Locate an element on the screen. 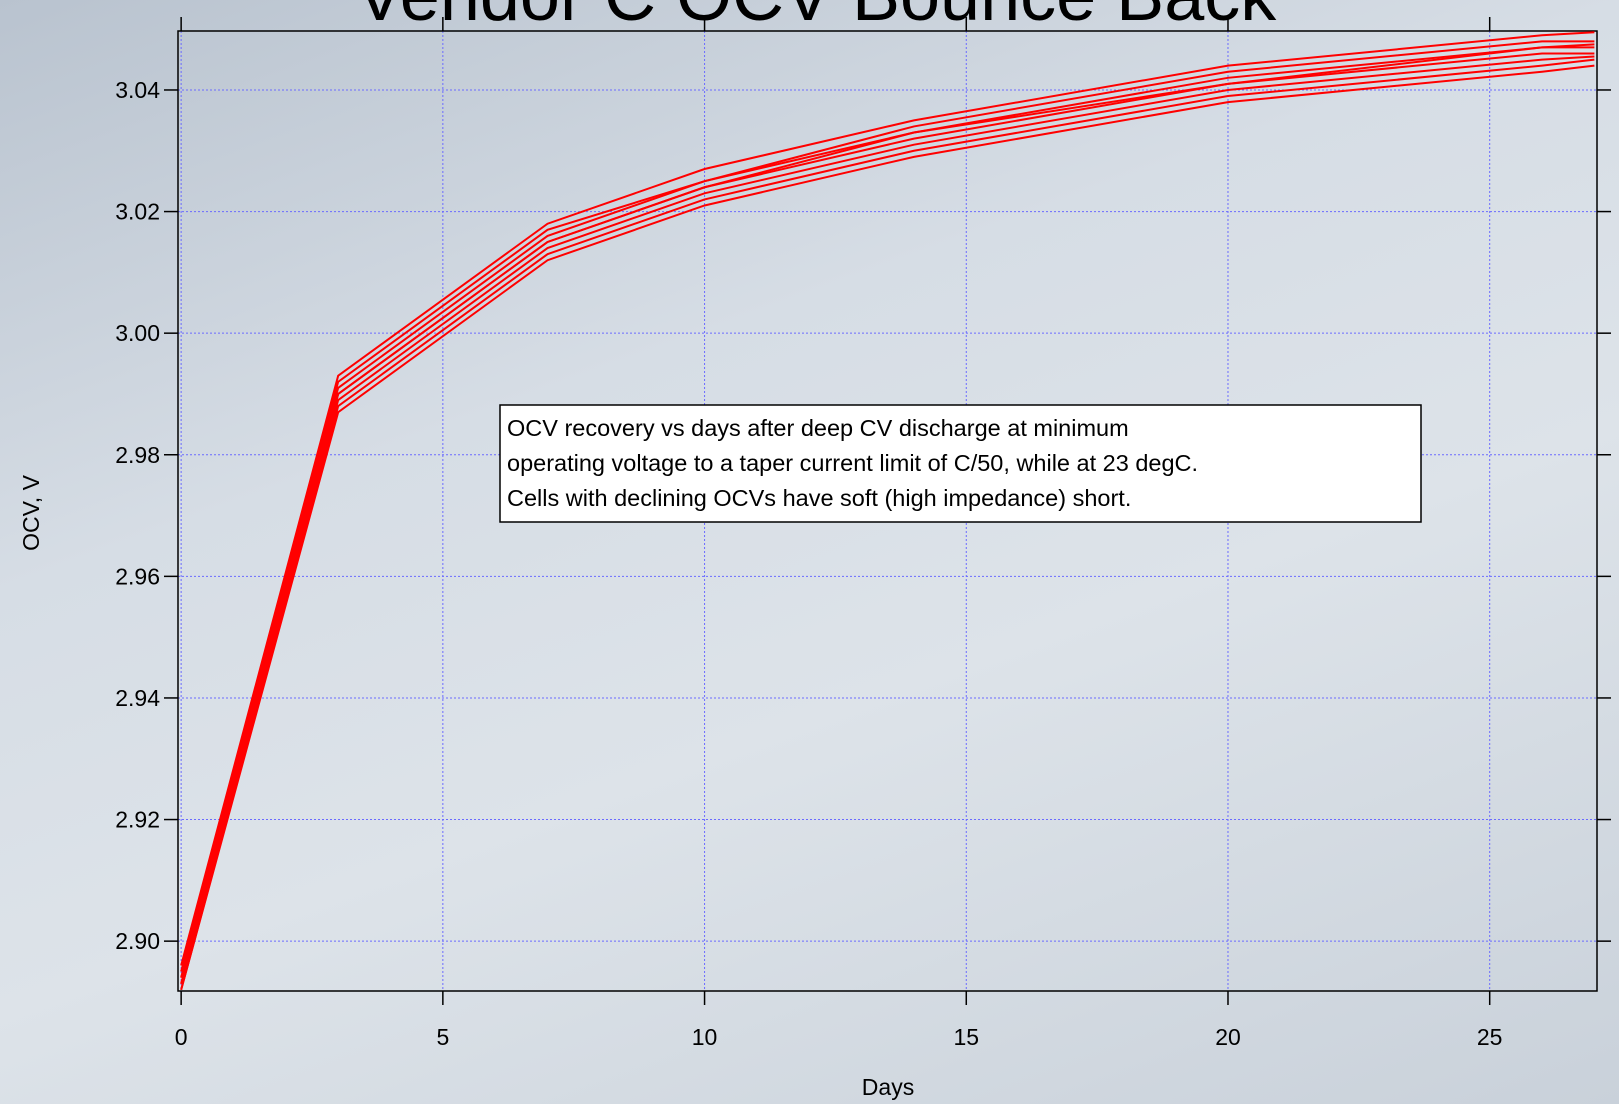 The width and height of the screenshot is (1619, 1104). y-tick-label: 3.02 is located at coordinates (137, 212).